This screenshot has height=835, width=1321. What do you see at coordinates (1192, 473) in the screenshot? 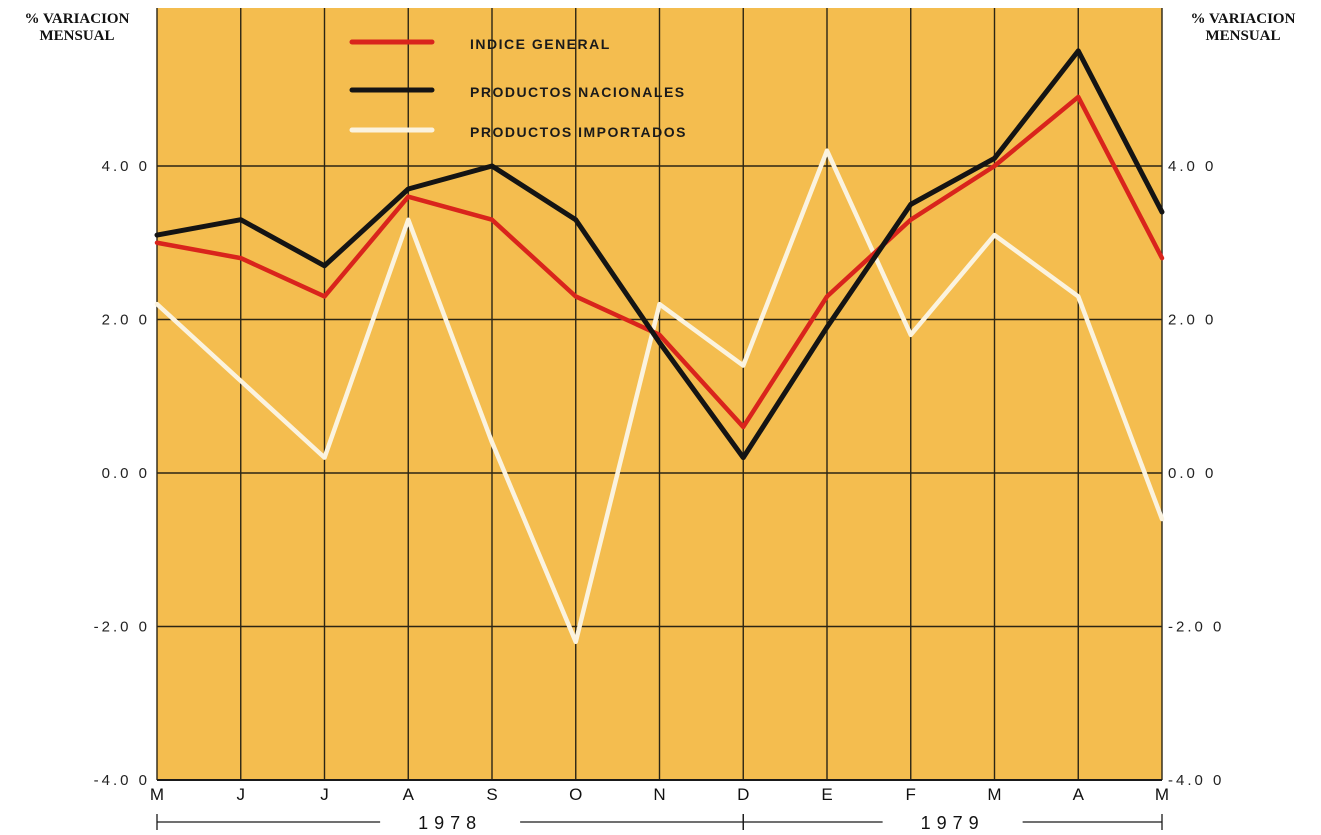
I see `y-tick-label-right: 0.0 0` at bounding box center [1192, 473].